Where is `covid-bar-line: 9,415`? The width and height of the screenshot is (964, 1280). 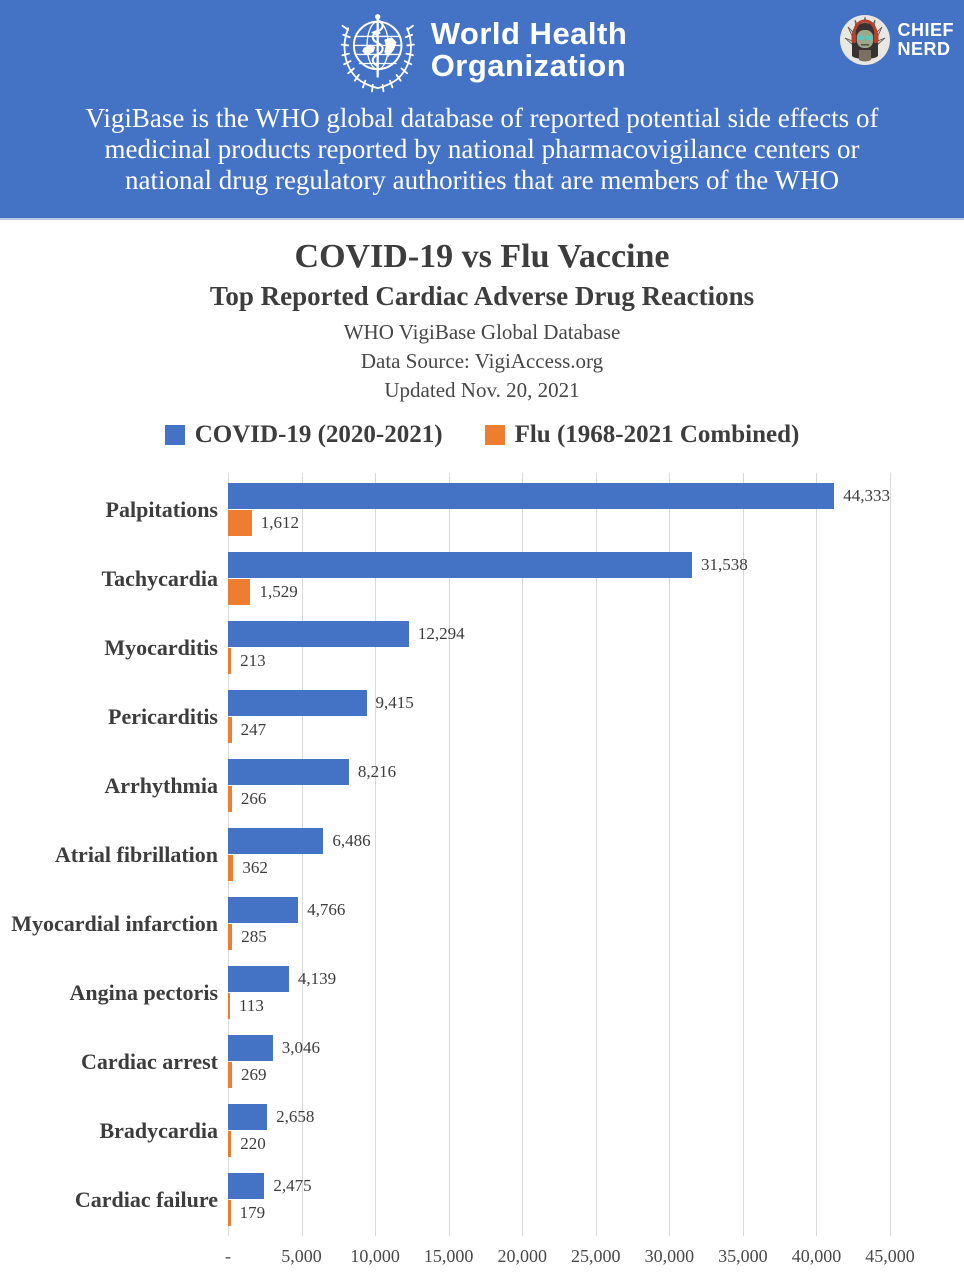 covid-bar-line: 9,415 is located at coordinates (559, 703).